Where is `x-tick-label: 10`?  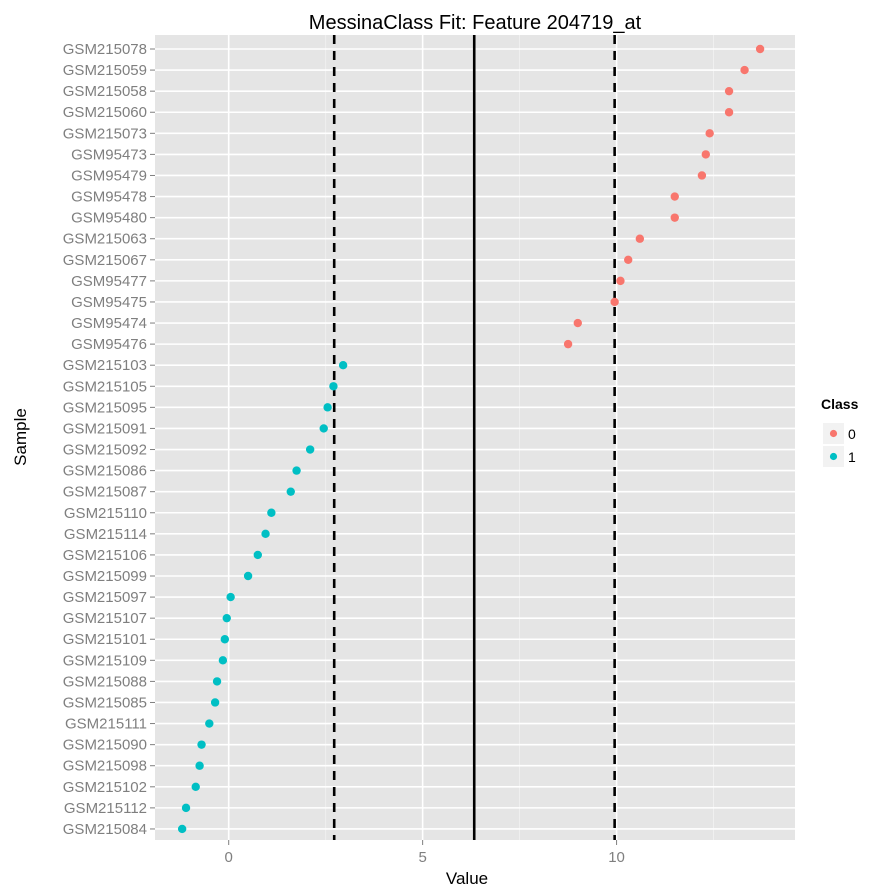 x-tick-label: 10 is located at coordinates (616, 857).